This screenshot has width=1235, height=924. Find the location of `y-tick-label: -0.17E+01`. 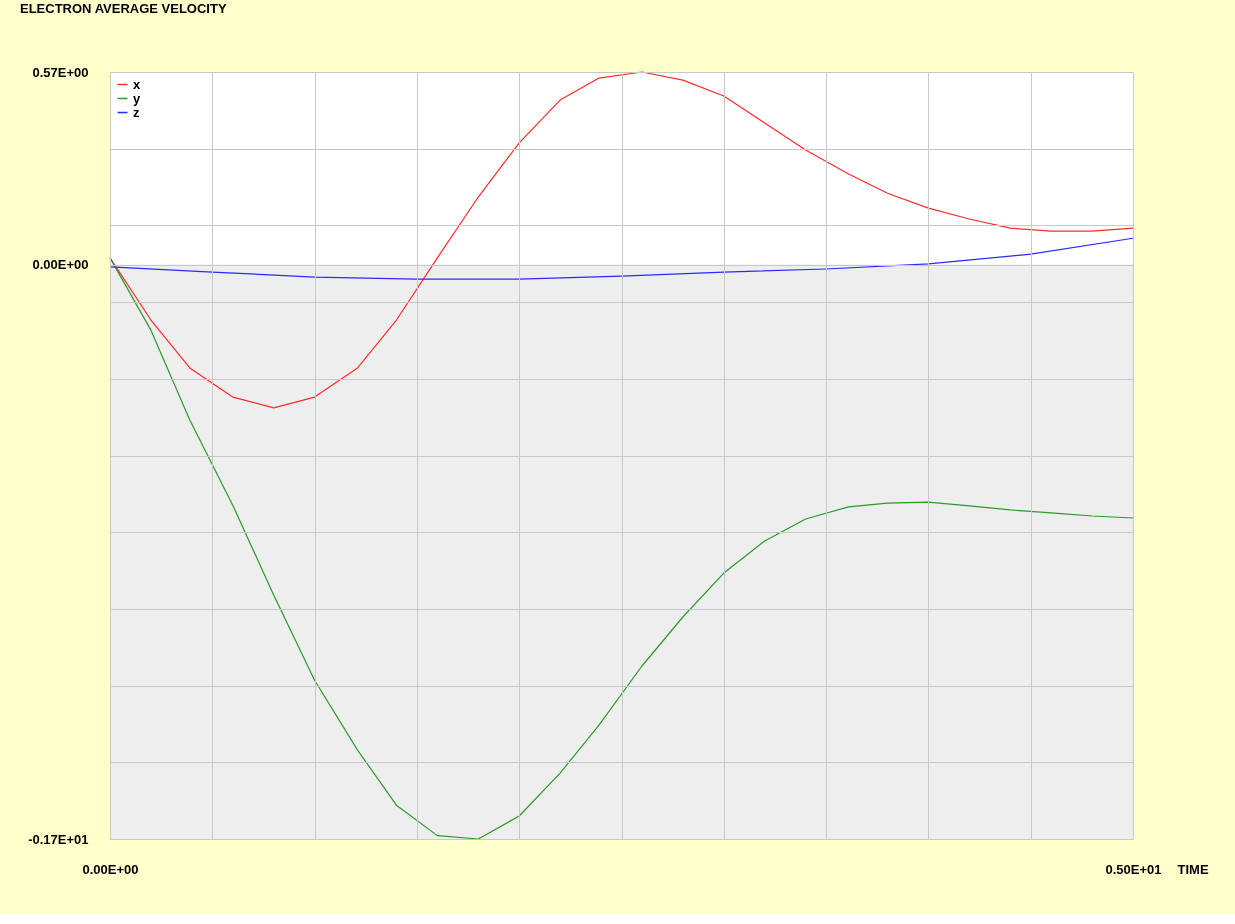

y-tick-label: -0.17E+01 is located at coordinates (58, 839).